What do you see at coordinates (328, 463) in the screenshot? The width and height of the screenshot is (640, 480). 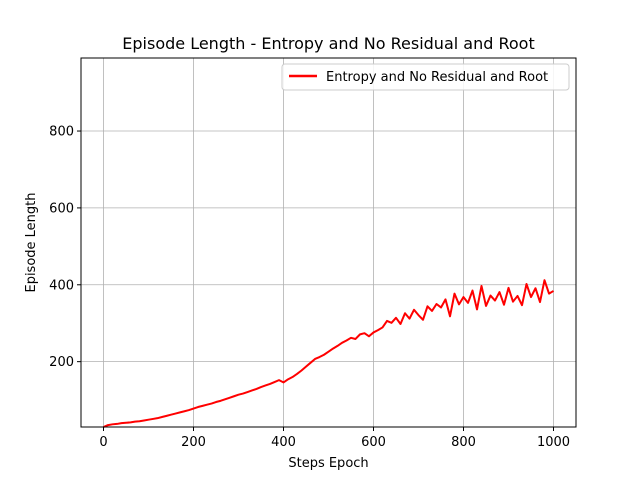 I see `x-axis-label: Steps Epoch` at bounding box center [328, 463].